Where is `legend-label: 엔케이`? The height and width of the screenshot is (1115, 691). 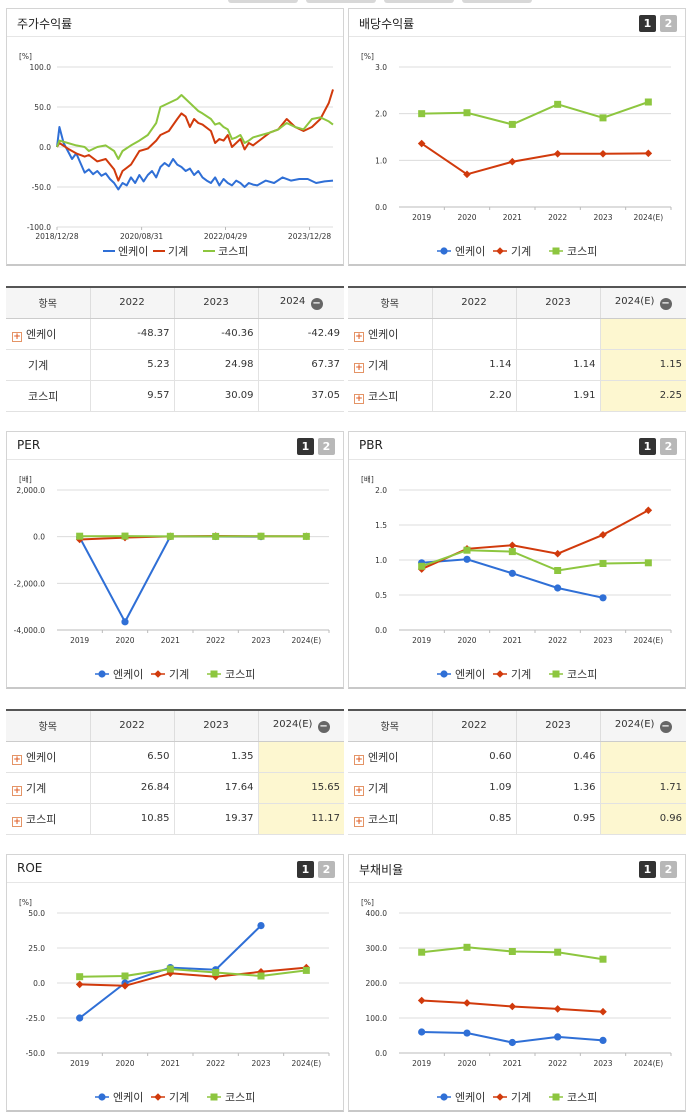 legend-label: 엔케이 is located at coordinates (470, 1097).